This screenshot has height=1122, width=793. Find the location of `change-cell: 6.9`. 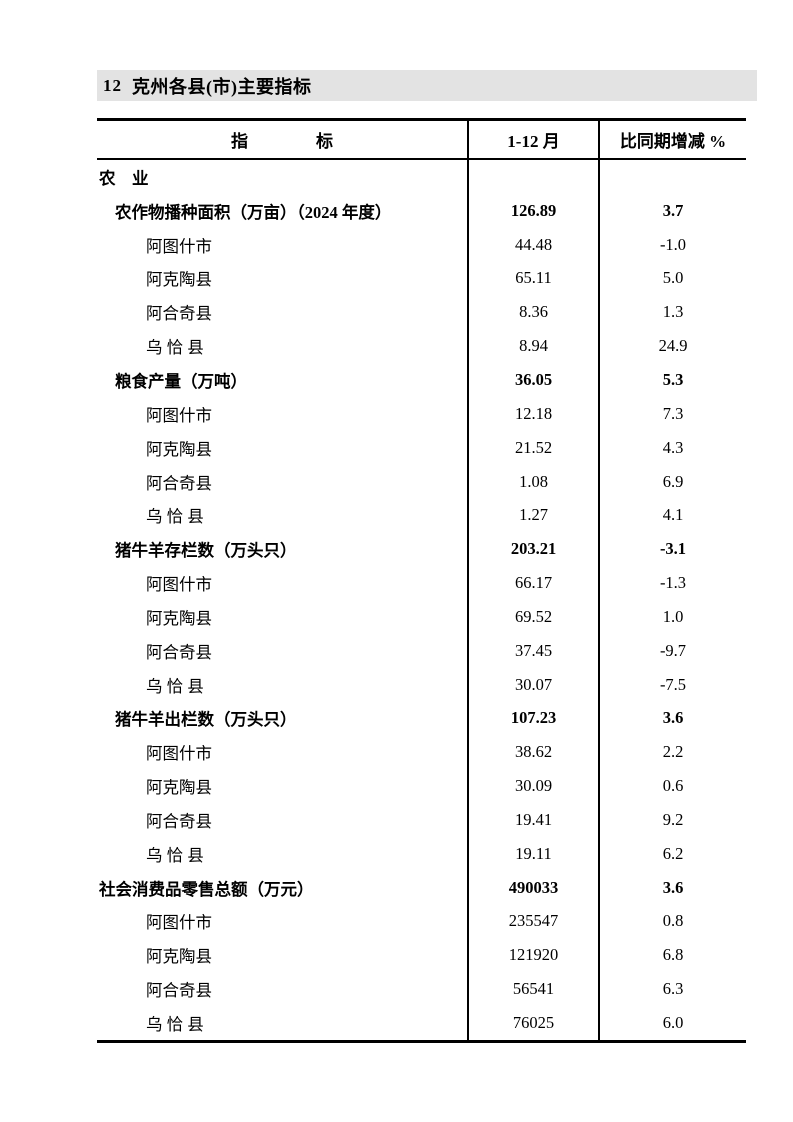

change-cell: 6.9 is located at coordinates (672, 481).